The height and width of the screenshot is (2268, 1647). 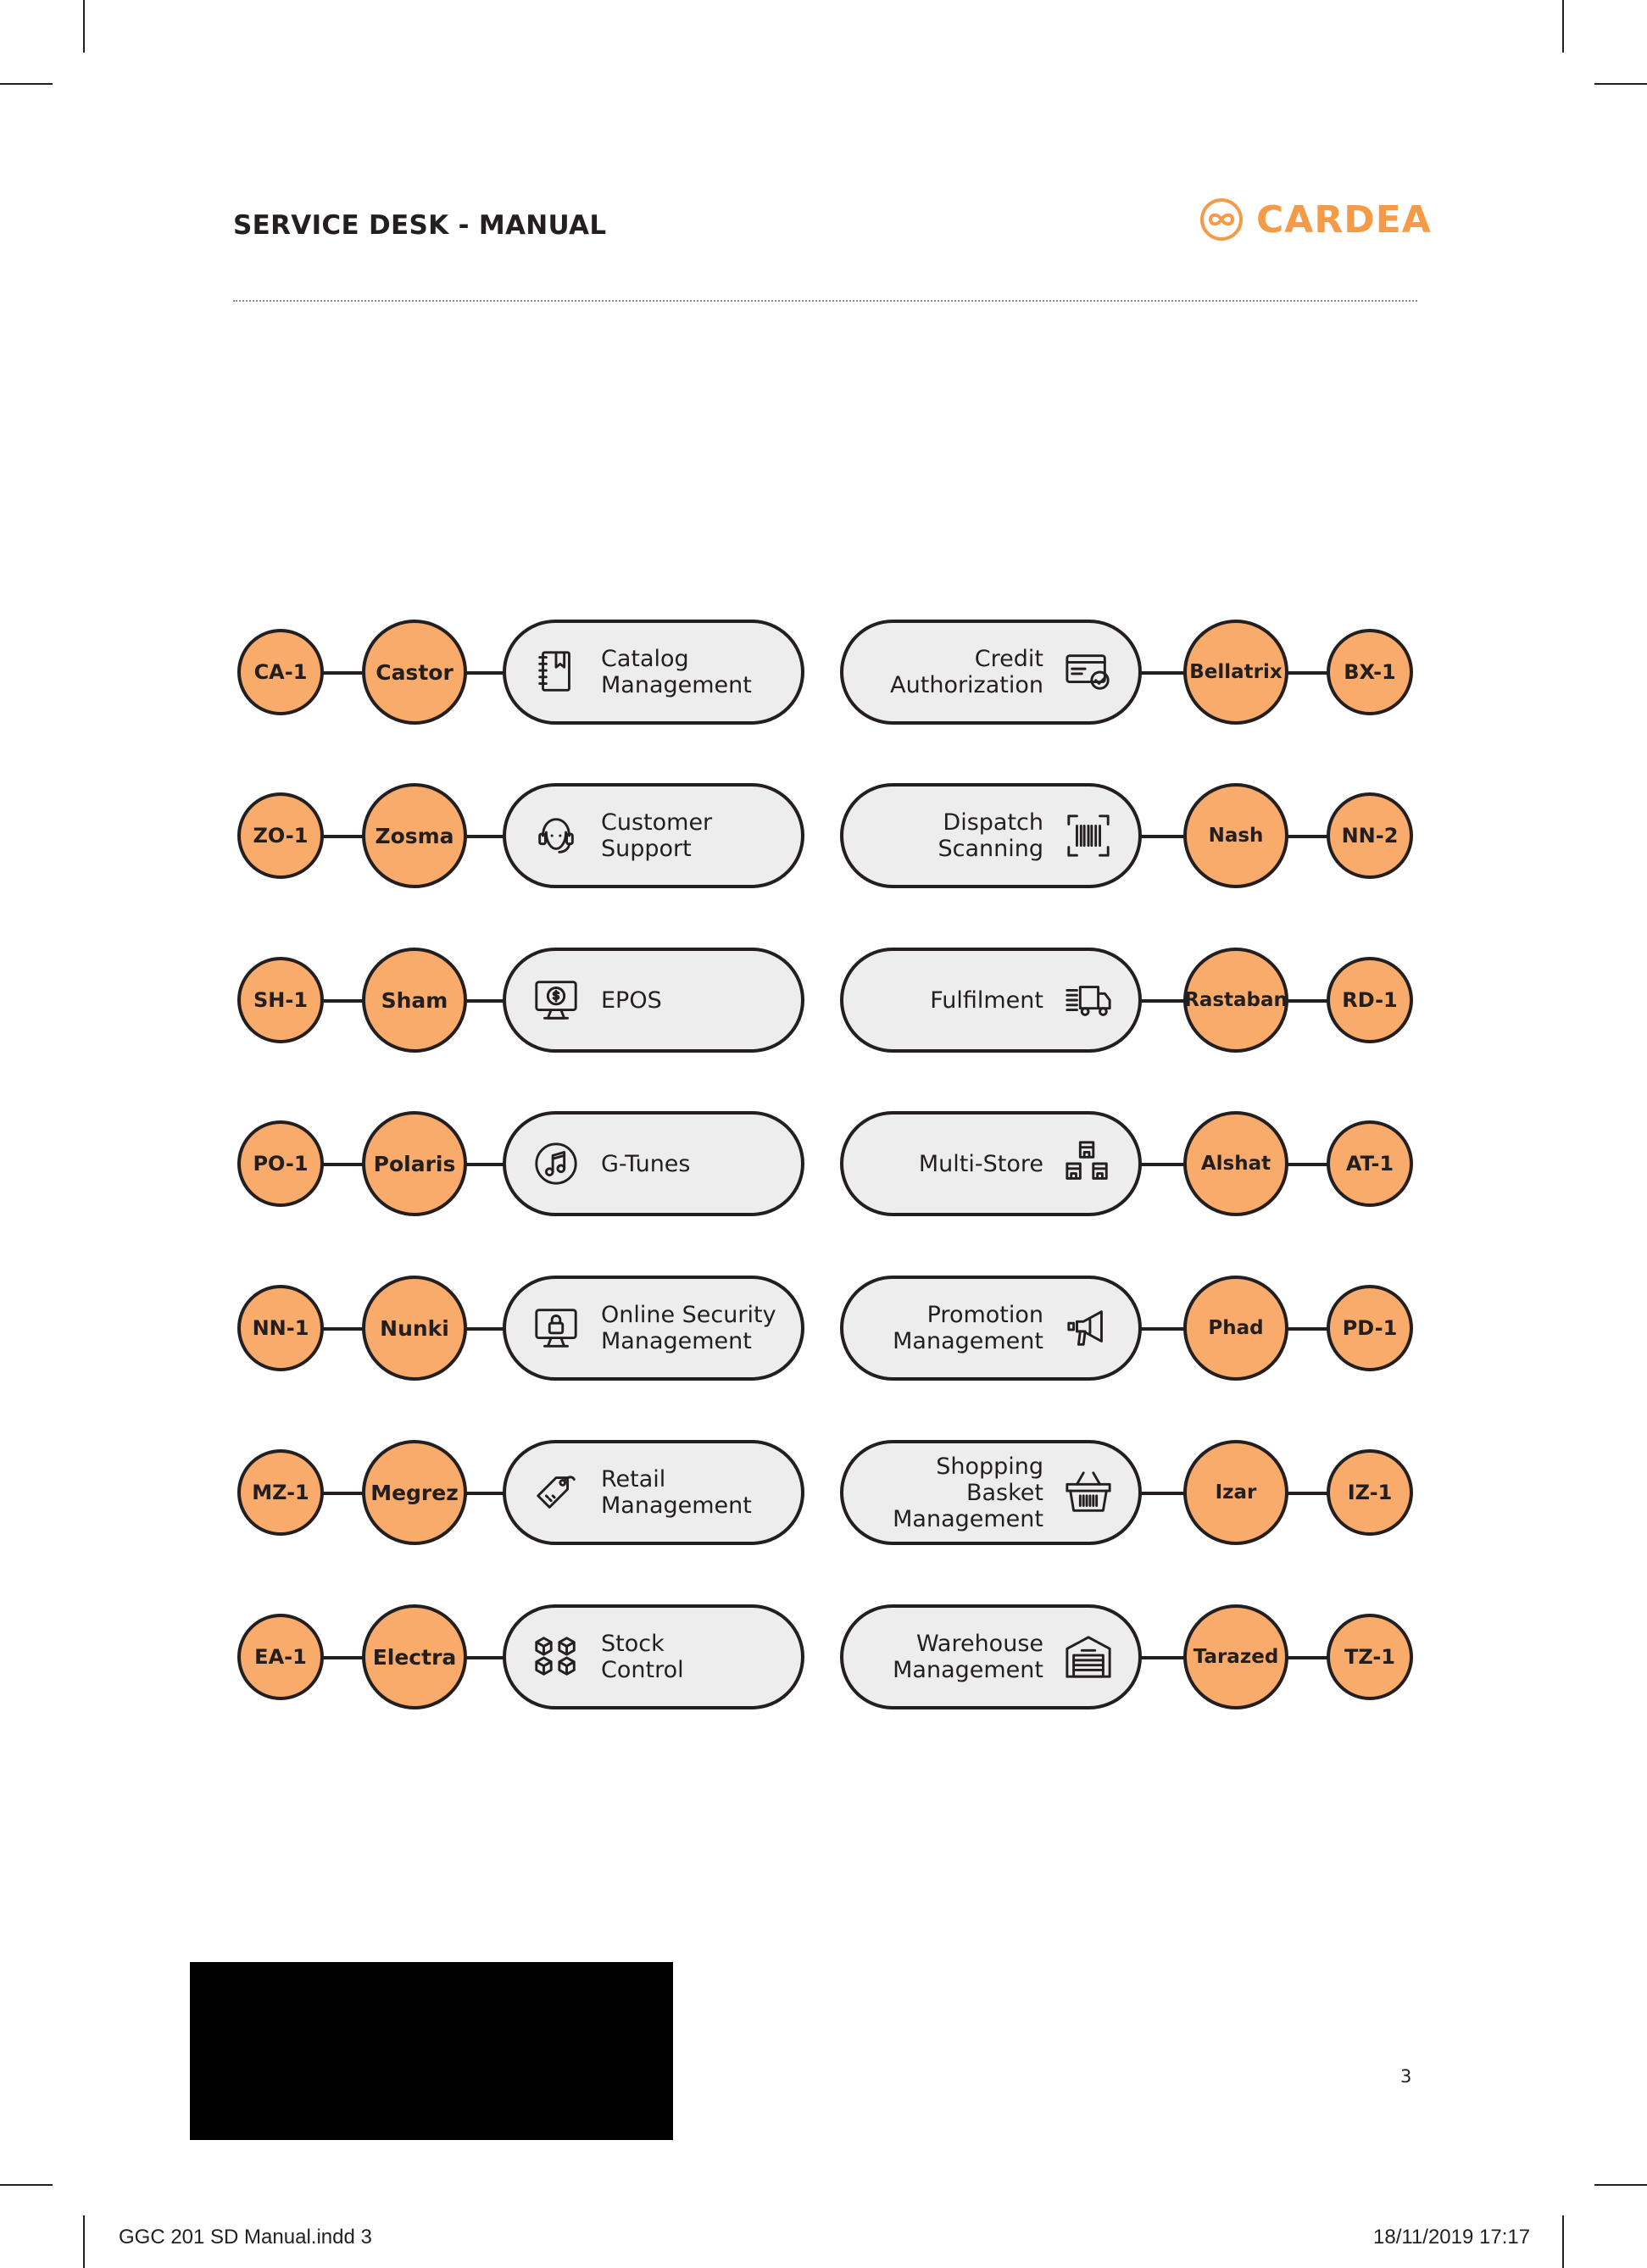 I want to click on left-service-pill: EPOS, so click(x=653, y=1000).